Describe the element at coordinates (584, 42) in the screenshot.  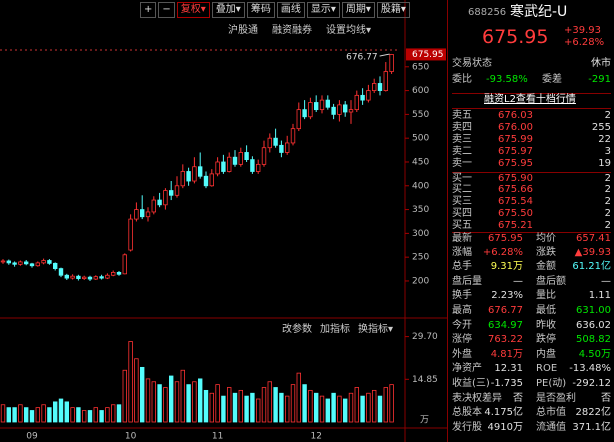
I see `change-pct: +6.28%` at that location.